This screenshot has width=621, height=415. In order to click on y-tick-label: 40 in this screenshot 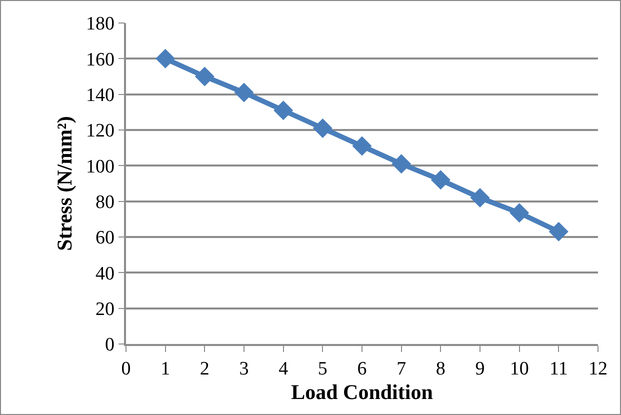, I will do `click(104, 273)`.